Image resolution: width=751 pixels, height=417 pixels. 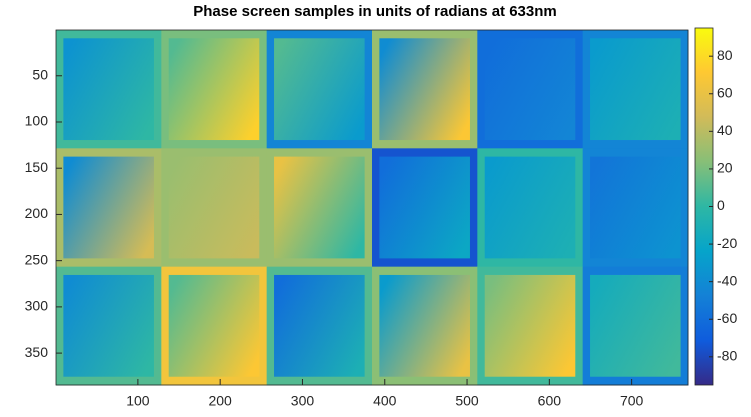 I want to click on colorbar-tick-label: 40, so click(x=725, y=130).